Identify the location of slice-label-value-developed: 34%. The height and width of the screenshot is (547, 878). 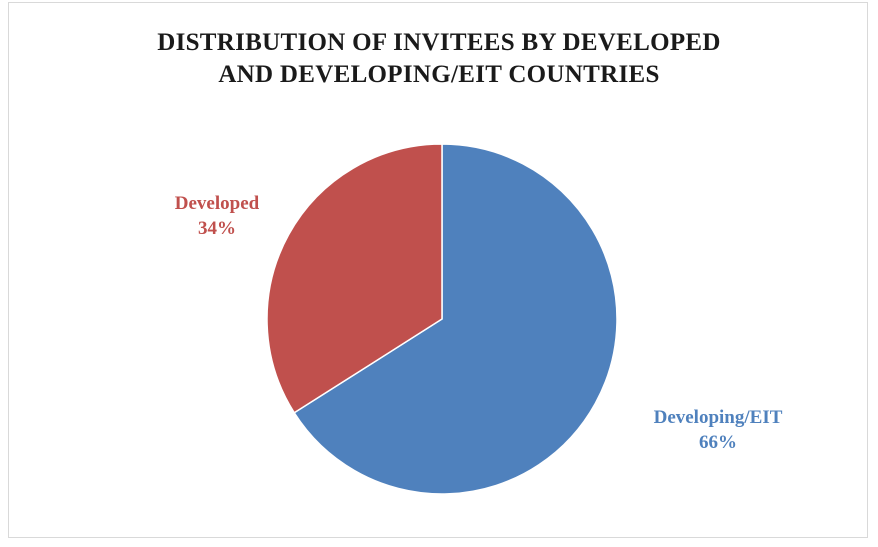
(217, 228).